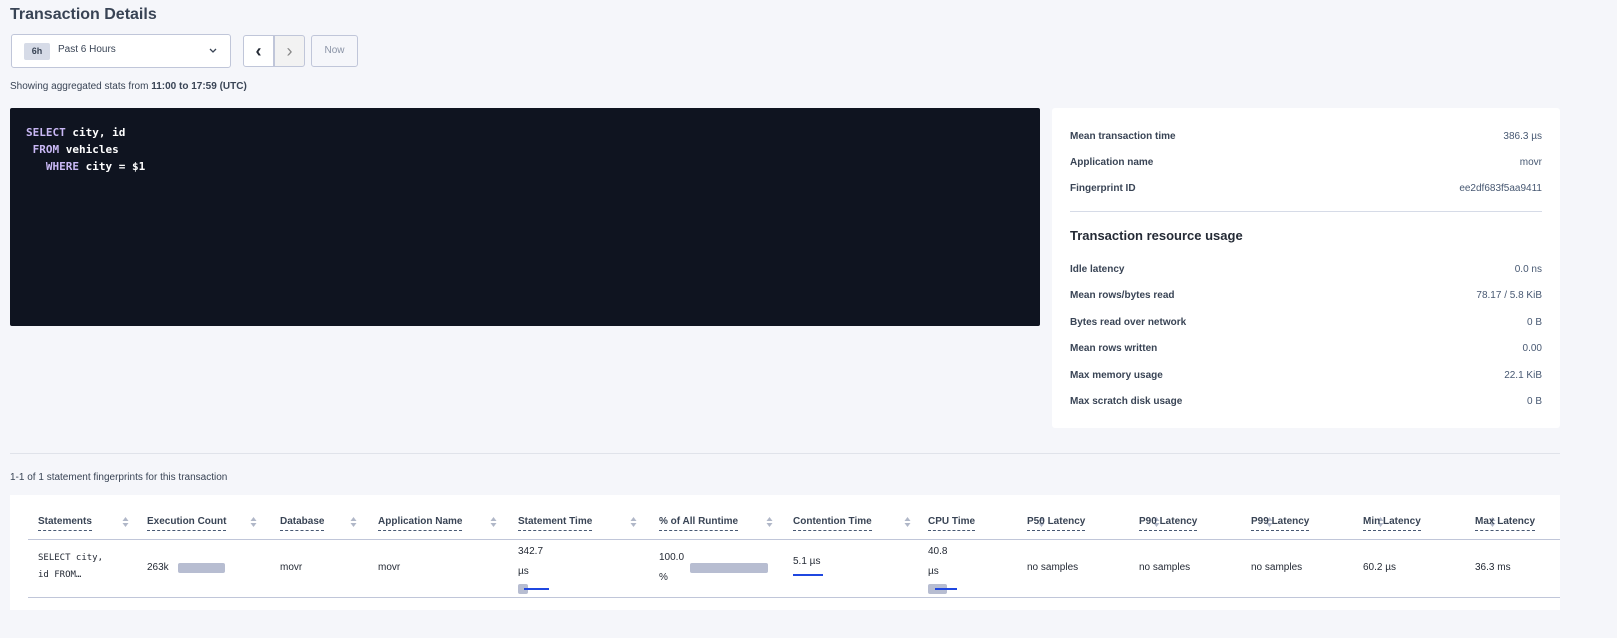  Describe the element at coordinates (523, 589) in the screenshot. I see `stmt-time-bar` at that location.